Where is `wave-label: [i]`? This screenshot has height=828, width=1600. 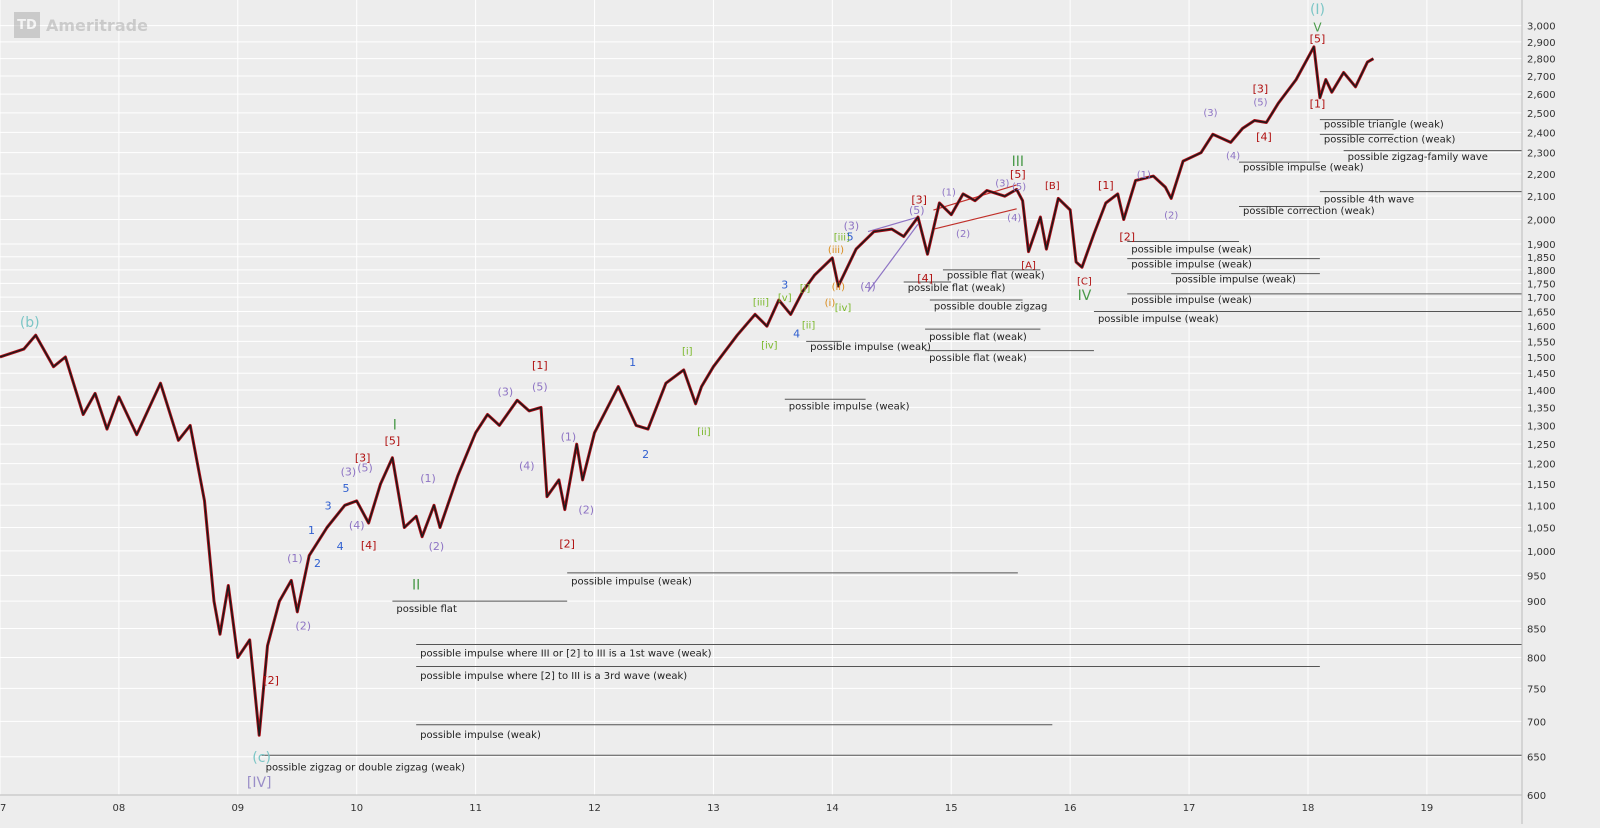 wave-label: [i] is located at coordinates (805, 288).